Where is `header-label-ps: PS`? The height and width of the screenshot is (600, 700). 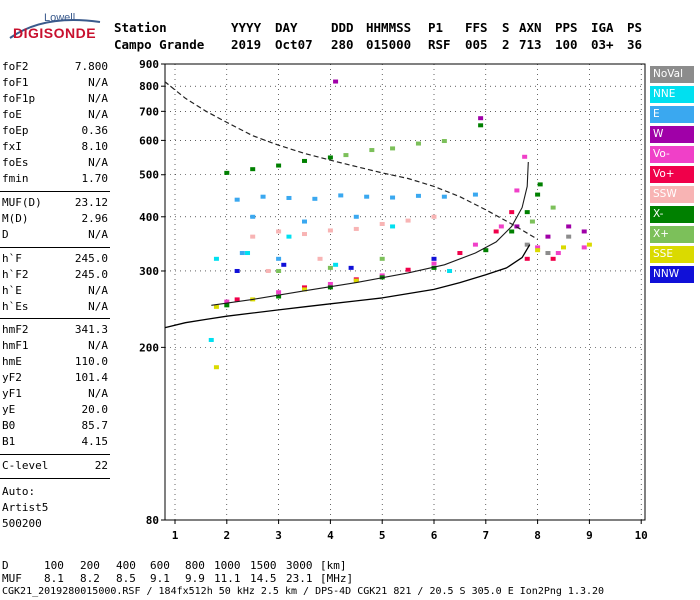
header-label-ps: PS is located at coordinates (635, 27).